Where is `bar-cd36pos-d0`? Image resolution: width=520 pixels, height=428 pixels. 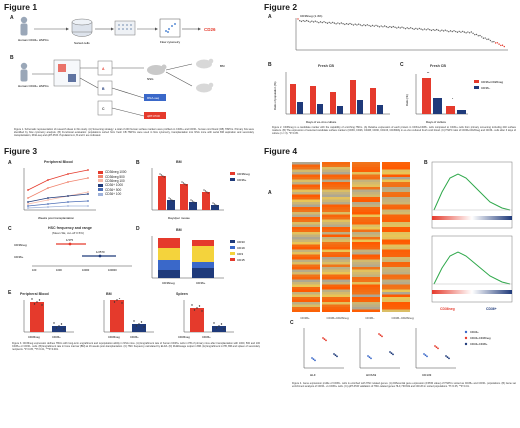
bar-cd36pos-d0 is located at coordinates (426, 96).